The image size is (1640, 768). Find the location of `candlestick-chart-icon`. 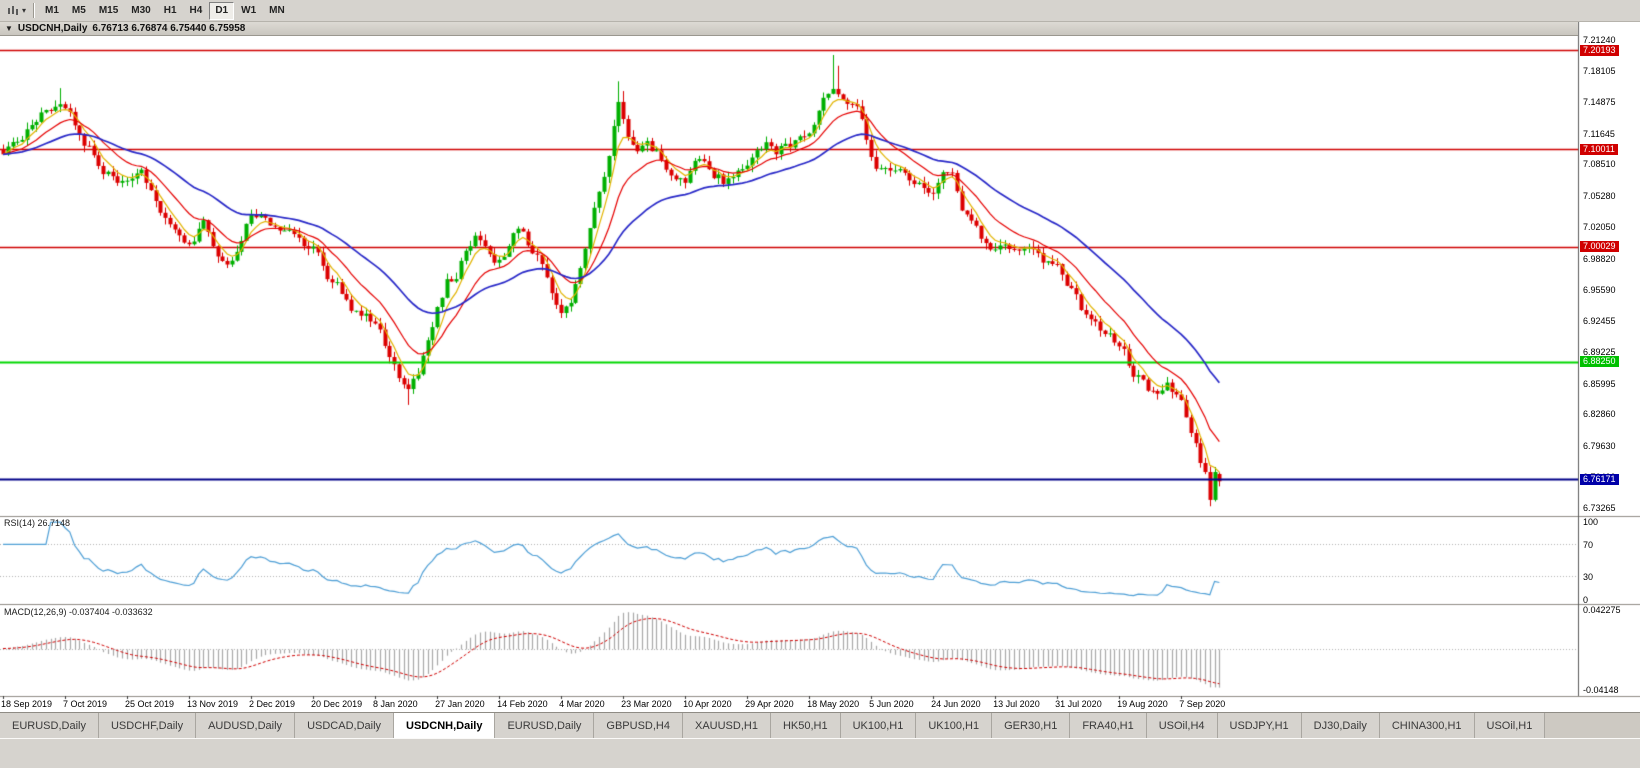

candlestick-chart-icon is located at coordinates (13, 10).